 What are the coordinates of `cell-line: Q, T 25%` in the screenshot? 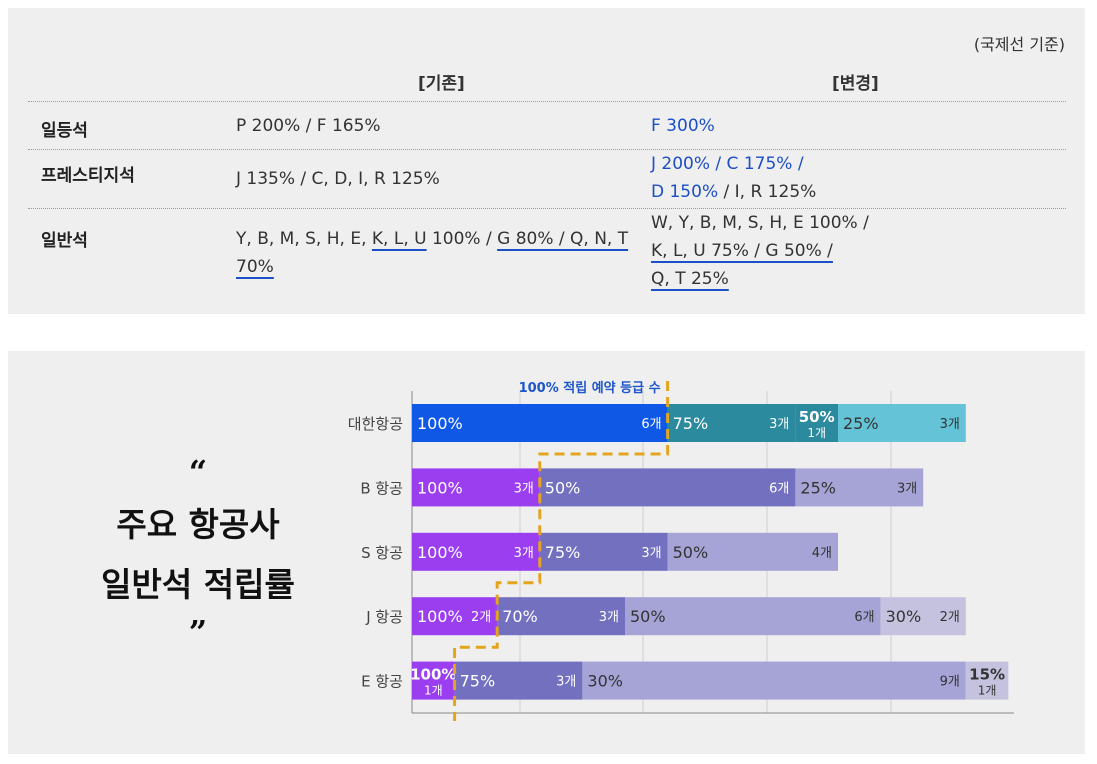 It's located at (760, 279).